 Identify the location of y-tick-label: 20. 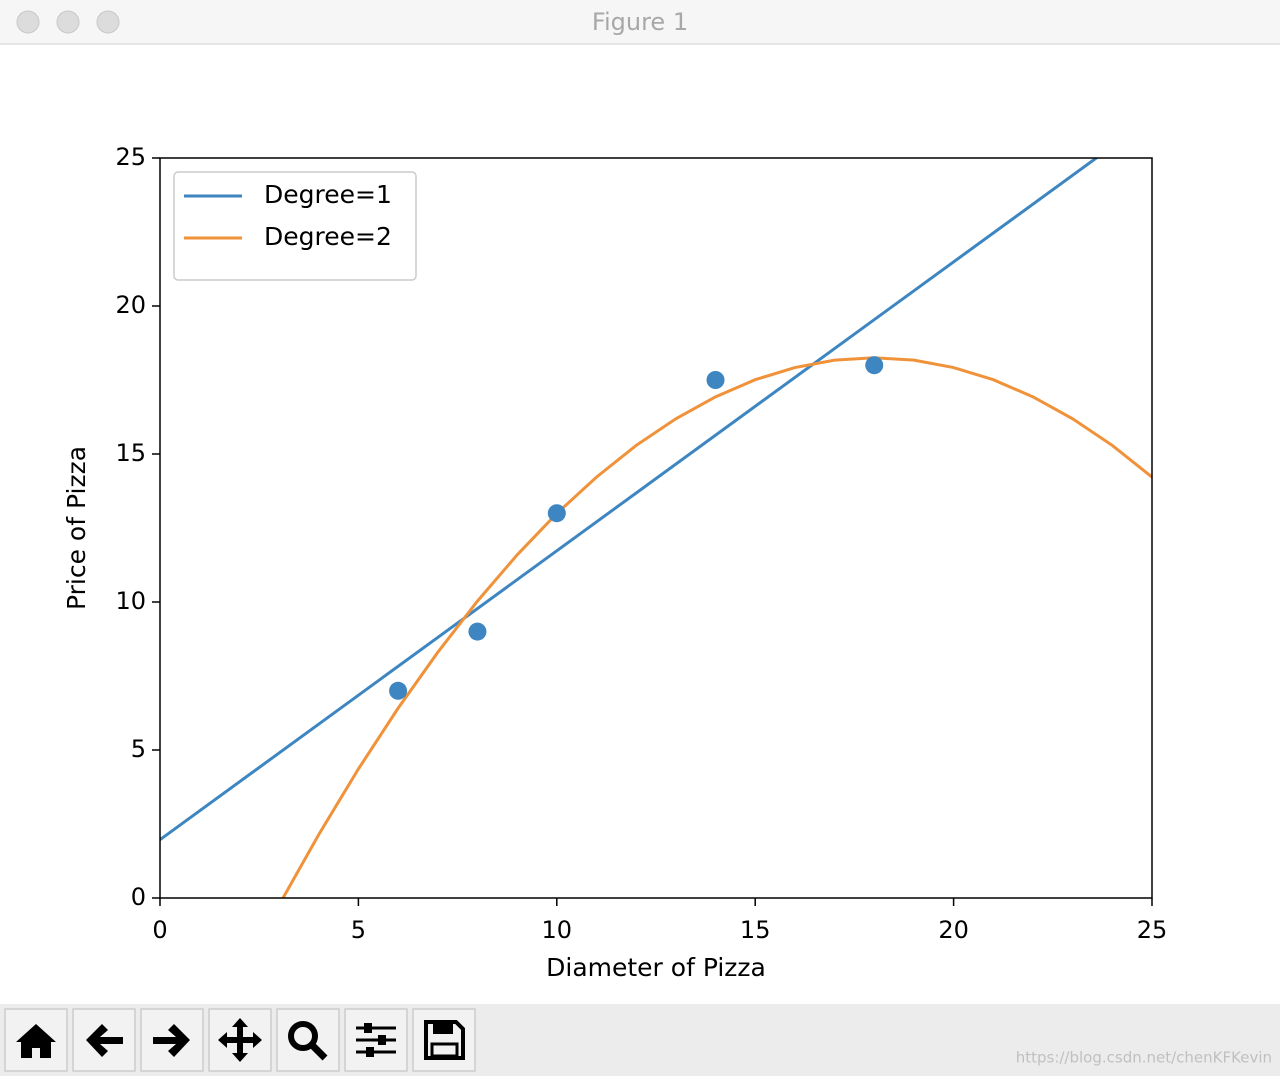
(130, 305).